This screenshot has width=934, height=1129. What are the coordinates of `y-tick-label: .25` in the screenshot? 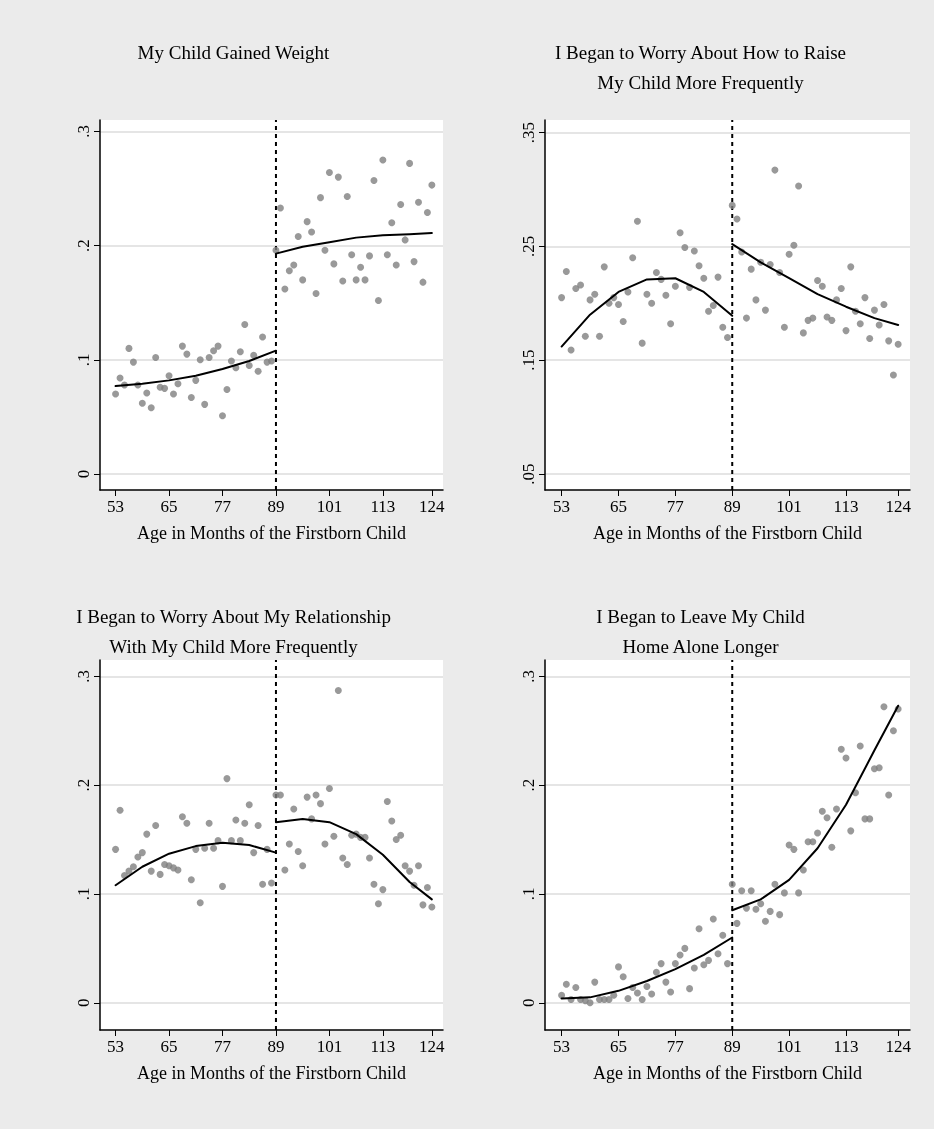 It's located at (528, 246).